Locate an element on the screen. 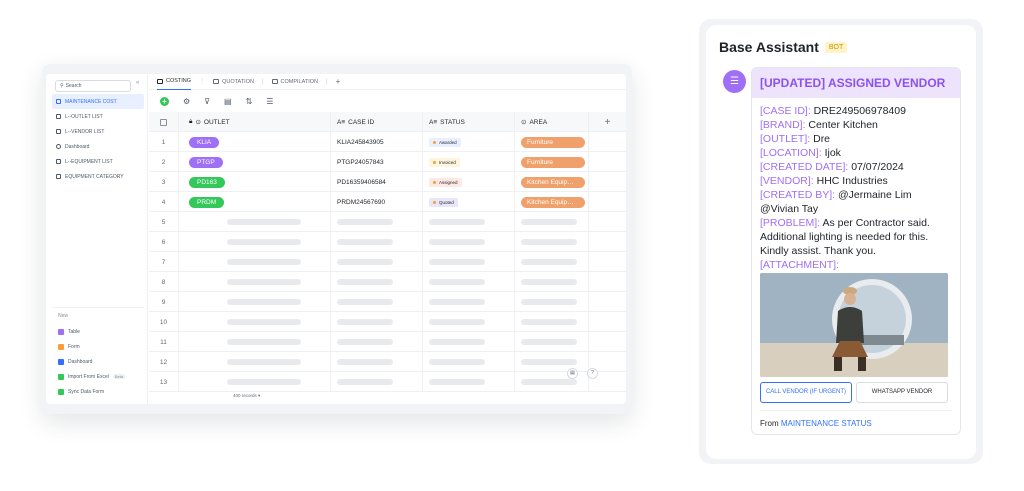 This screenshot has width=1024, height=491. select-all-checkbox is located at coordinates (163, 122).